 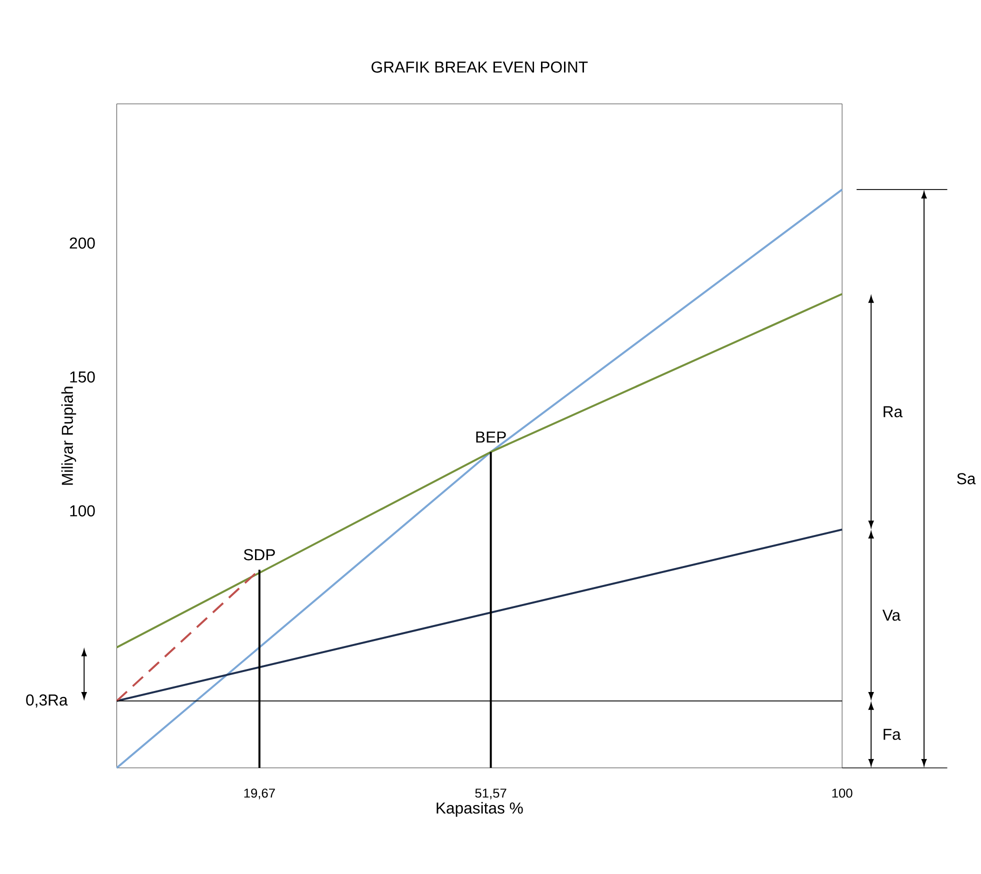 What do you see at coordinates (491, 437) in the screenshot?
I see `annotation: BEP` at bounding box center [491, 437].